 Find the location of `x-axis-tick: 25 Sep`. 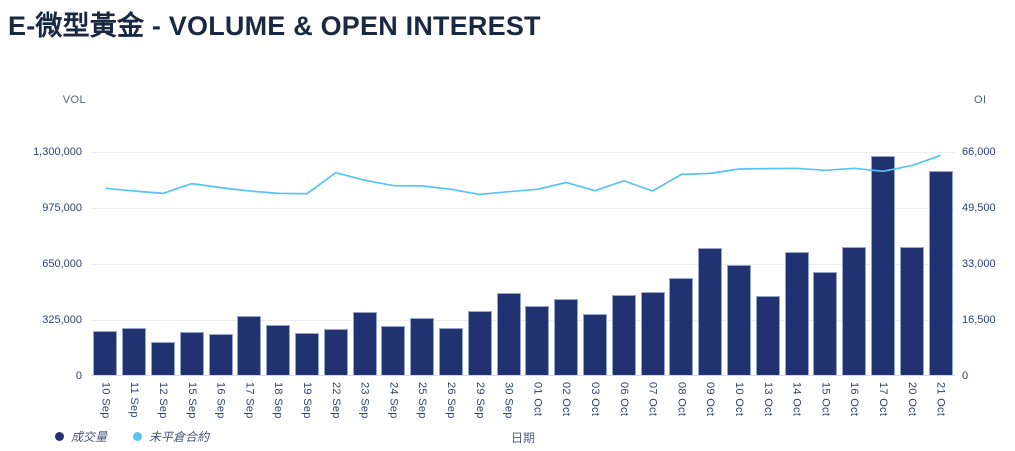

x-axis-tick: 25 Sep is located at coordinates (422, 400).